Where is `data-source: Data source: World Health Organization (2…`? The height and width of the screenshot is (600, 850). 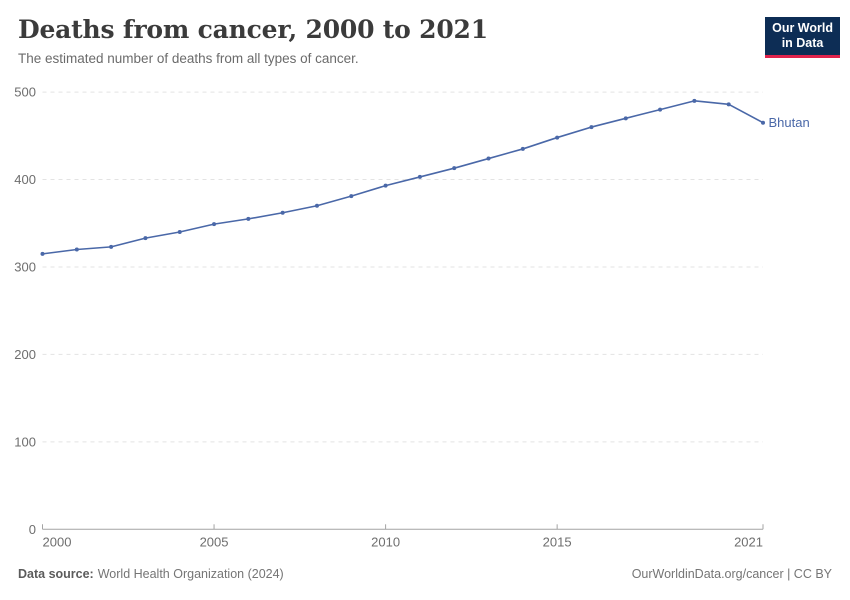
data-source: Data source: World Health Organization (2… is located at coordinates (151, 574).